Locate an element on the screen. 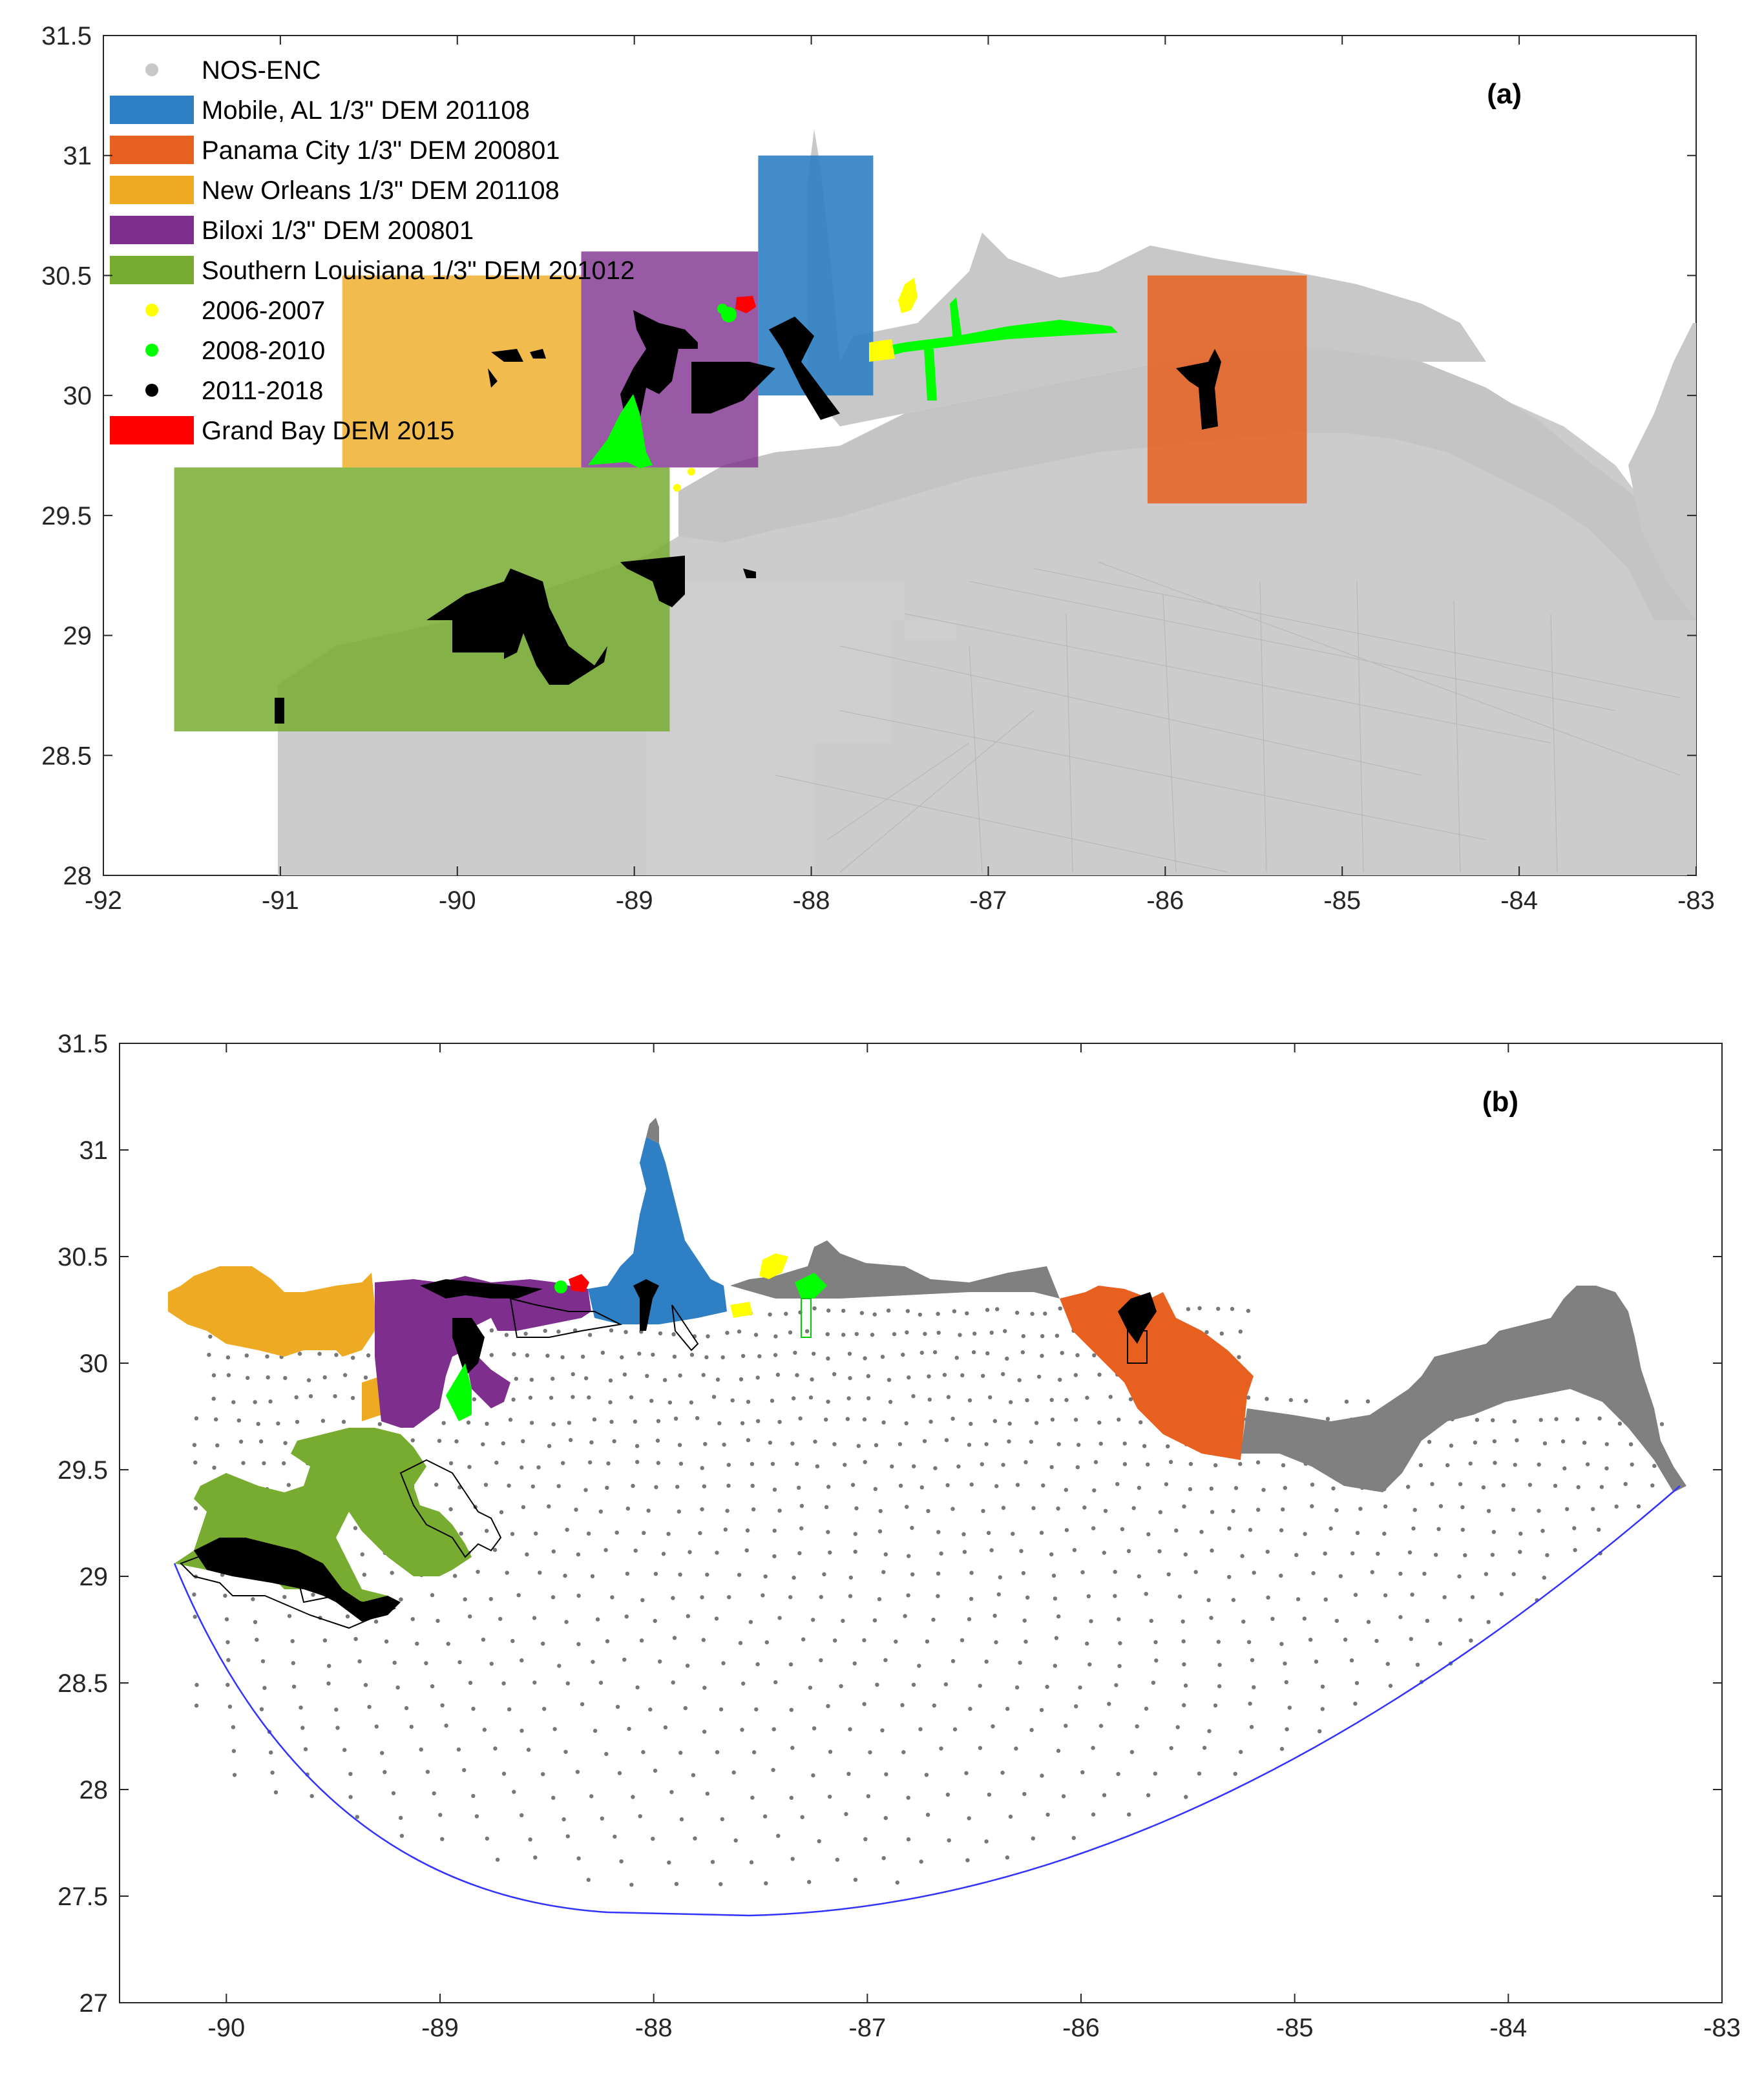 The height and width of the screenshot is (2088, 1764). x-tick-label: -89 is located at coordinates (635, 900).